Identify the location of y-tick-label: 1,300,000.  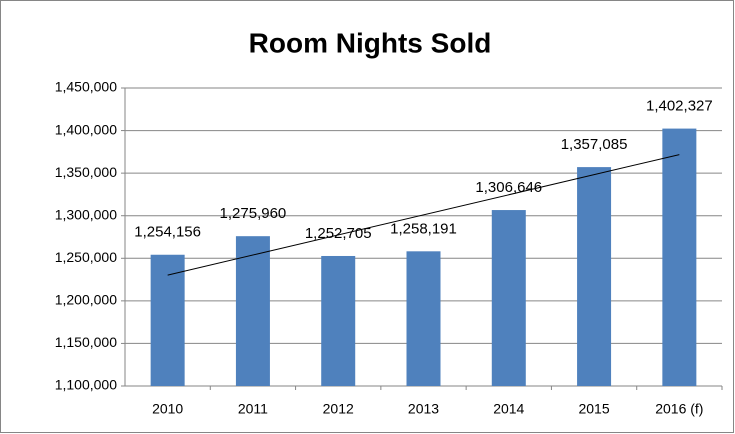
(86, 214).